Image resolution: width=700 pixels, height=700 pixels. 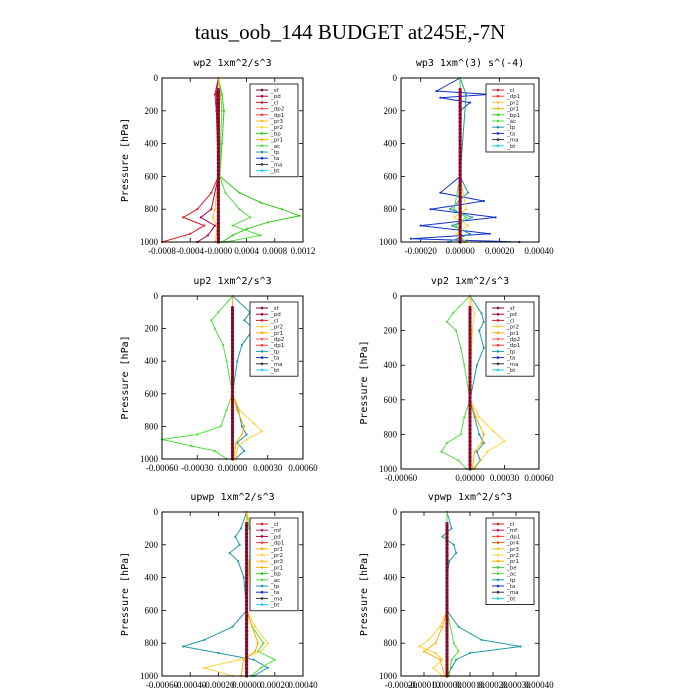 What do you see at coordinates (276, 328) in the screenshot?
I see `legend-label: _pr2` at bounding box center [276, 328].